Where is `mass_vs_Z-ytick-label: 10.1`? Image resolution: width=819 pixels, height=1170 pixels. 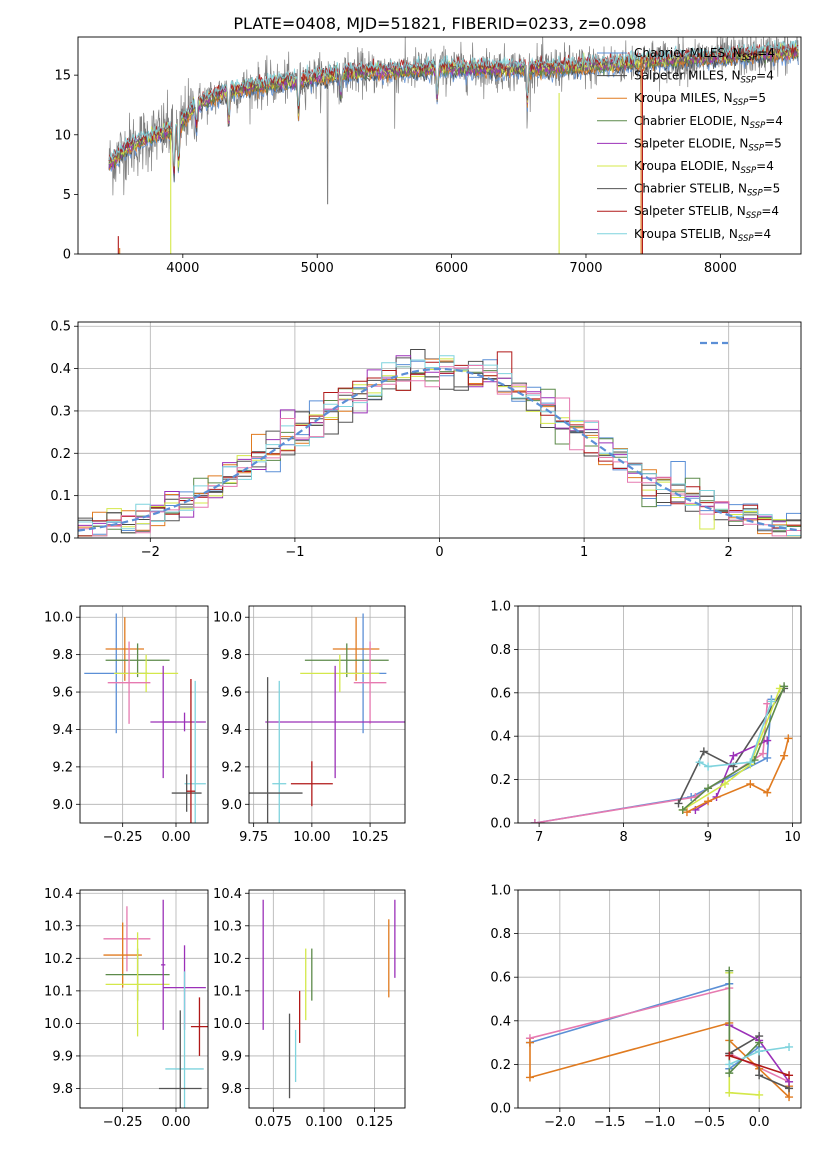
mass_vs_Z-ytick-label: 10.1 is located at coordinates (58, 991).